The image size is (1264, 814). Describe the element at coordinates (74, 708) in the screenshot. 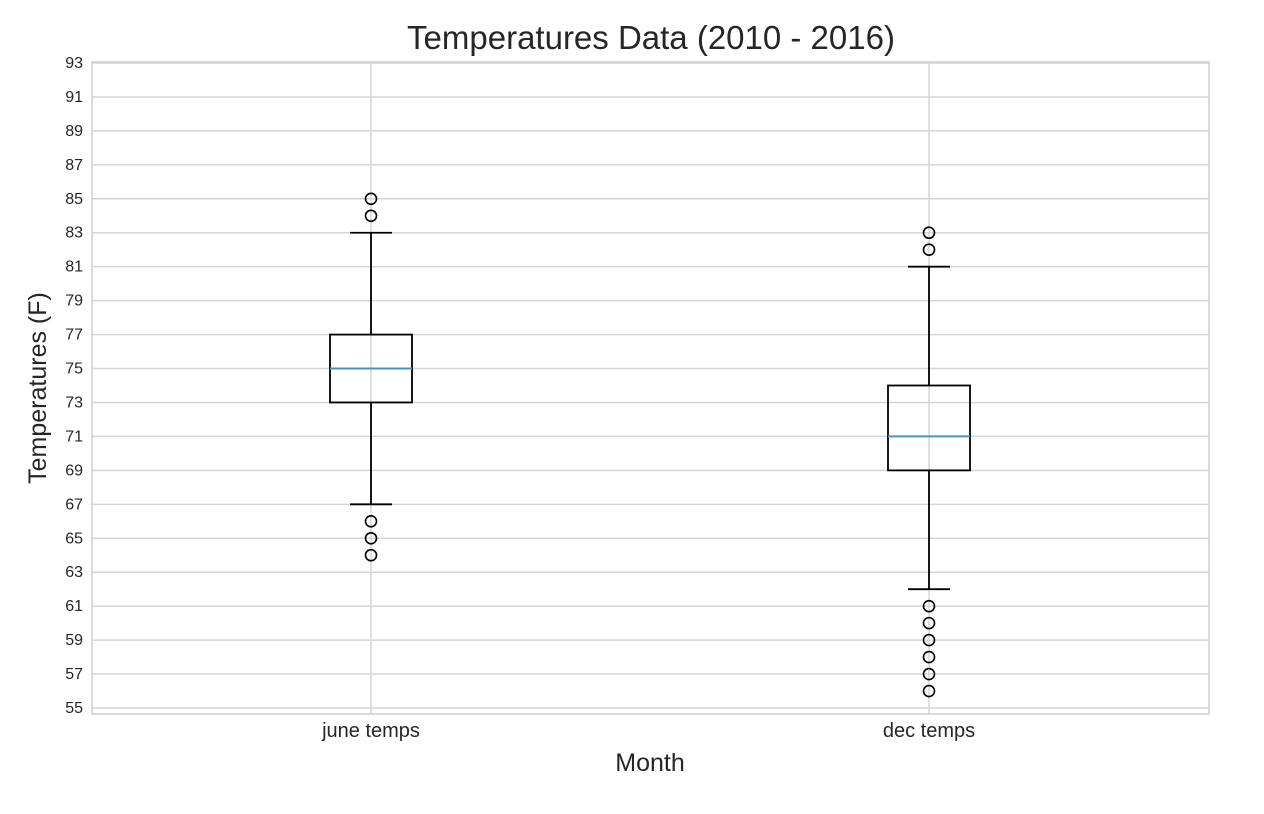

I see `y-tick-label: 55` at that location.